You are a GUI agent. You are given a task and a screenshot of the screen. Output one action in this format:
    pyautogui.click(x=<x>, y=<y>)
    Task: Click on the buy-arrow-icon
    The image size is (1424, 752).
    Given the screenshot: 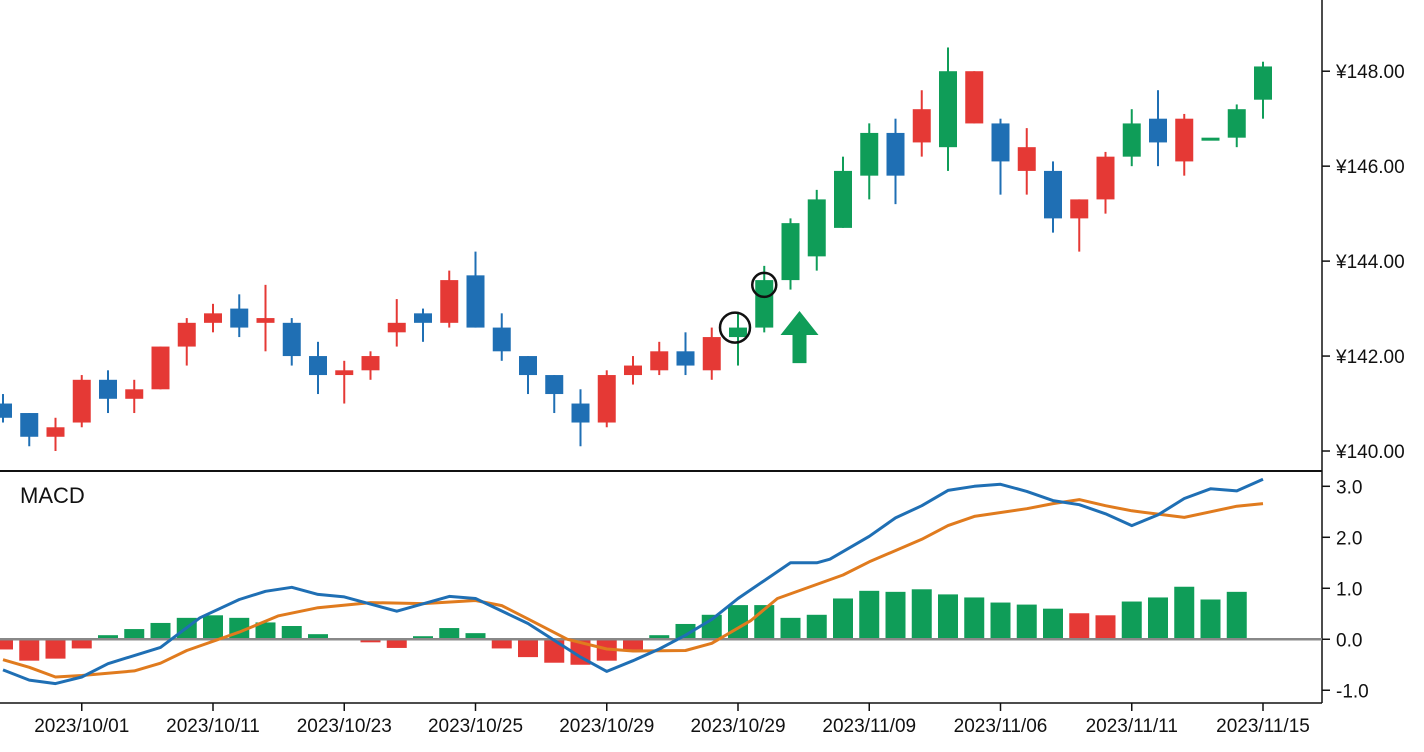 What is the action you would take?
    pyautogui.click(x=799, y=337)
    